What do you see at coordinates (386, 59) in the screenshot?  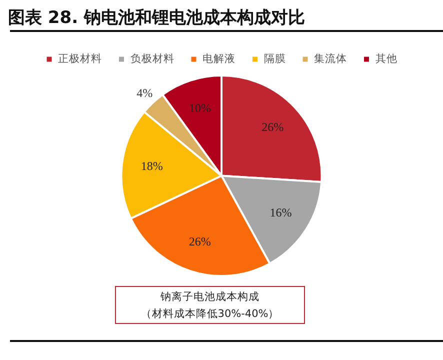 I see `legend-label: 其他` at bounding box center [386, 59].